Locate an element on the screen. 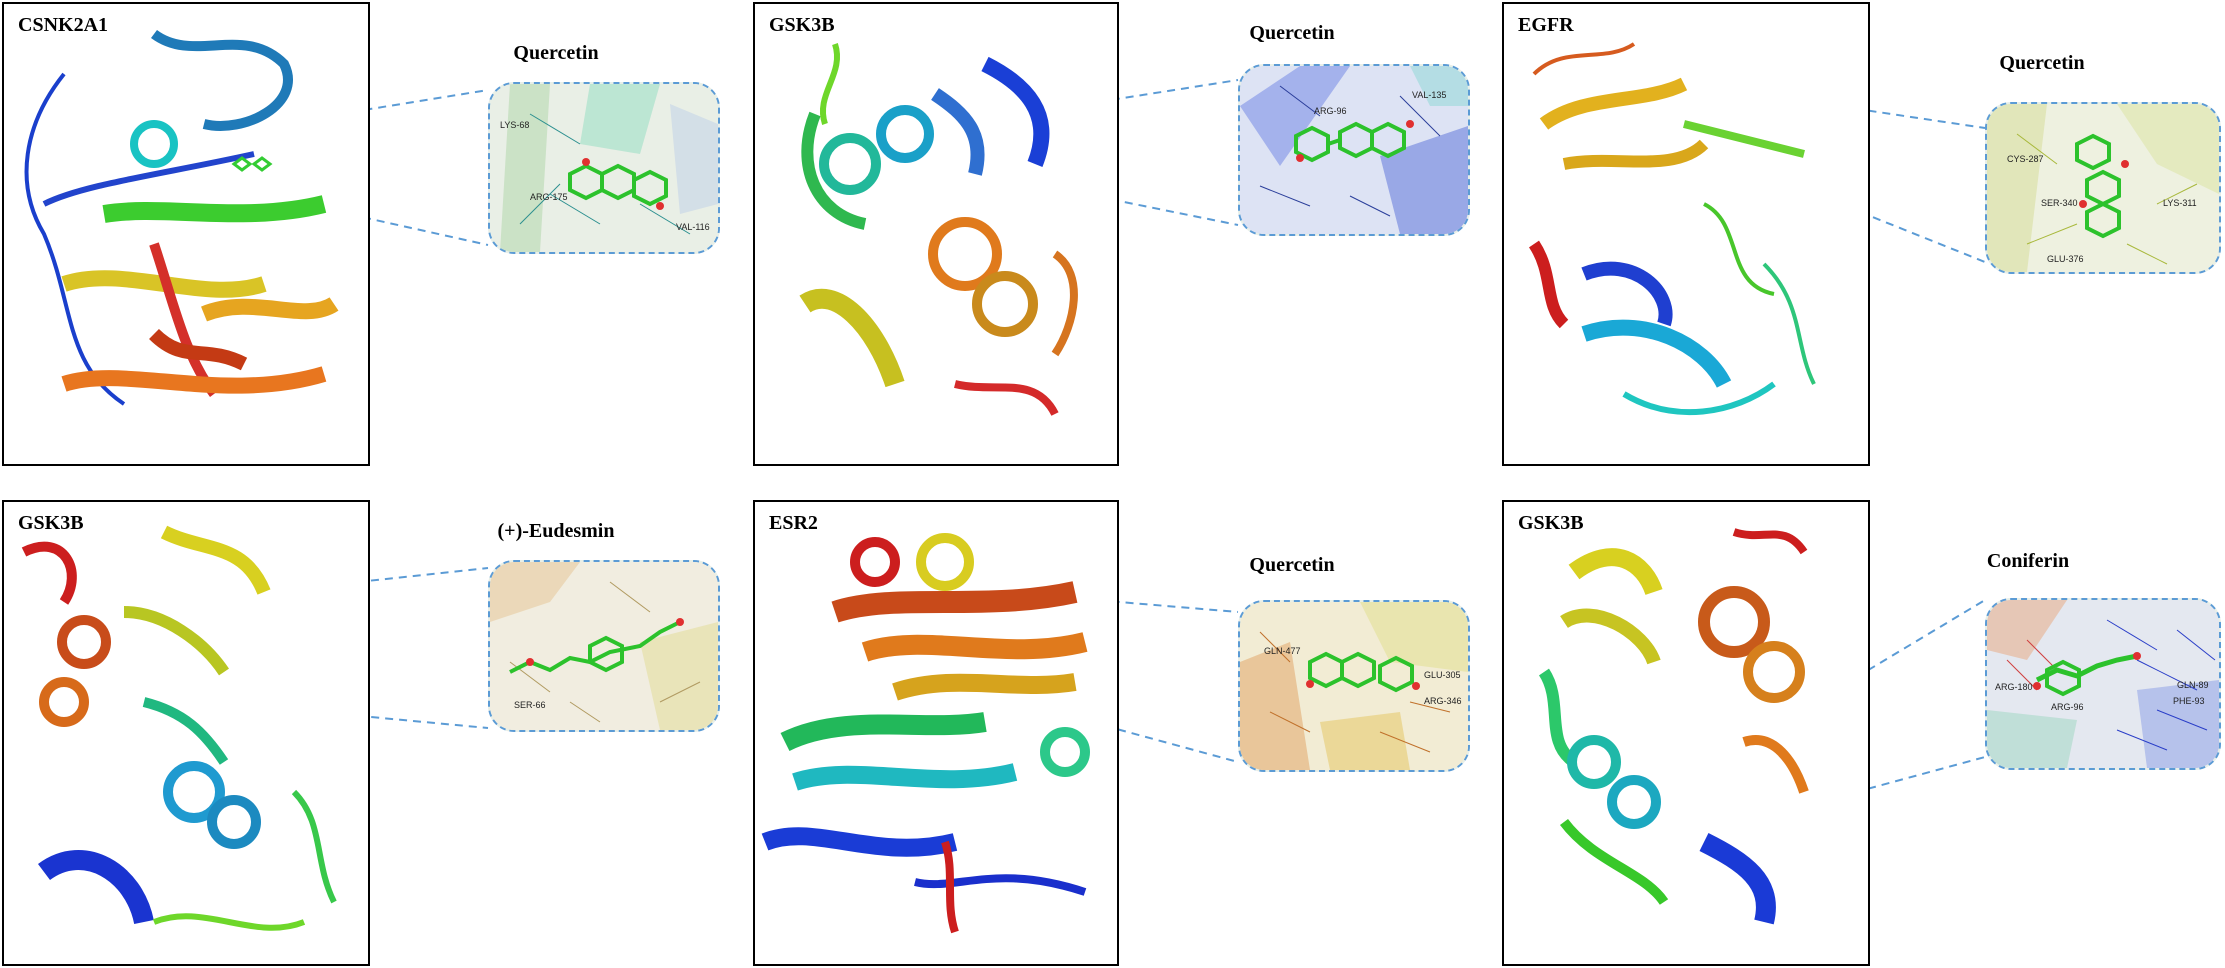 This screenshot has width=2225, height=968. residue-label: VAL-135 is located at coordinates (1429, 95).